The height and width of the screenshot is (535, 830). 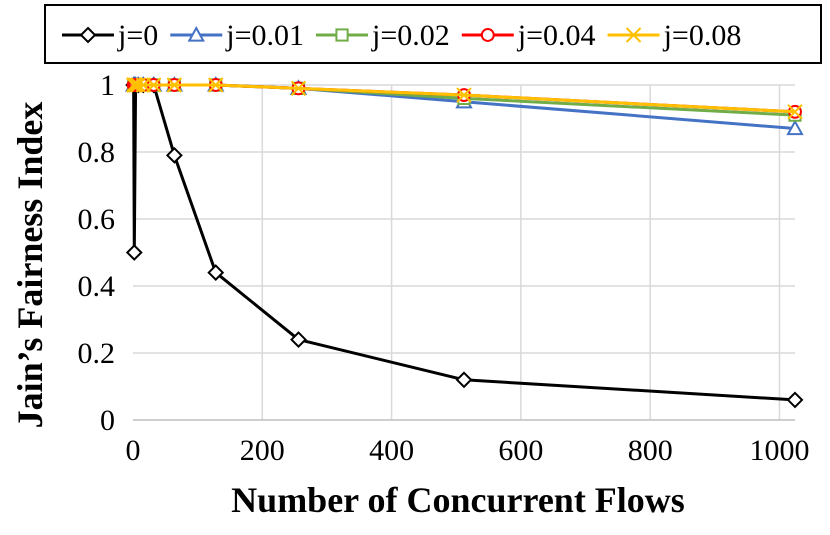 What do you see at coordinates (702, 35) in the screenshot?
I see `legend-label: j=0.08` at bounding box center [702, 35].